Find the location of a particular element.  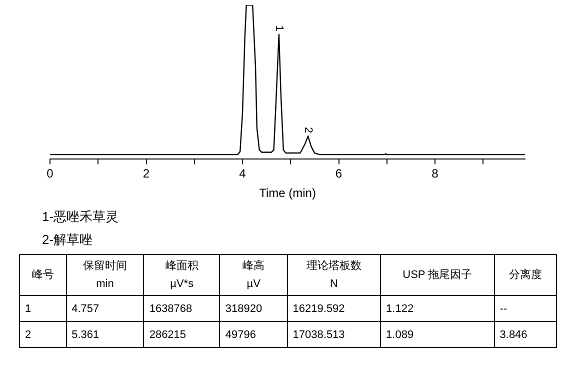

text: 4.757 is located at coordinates (105, 309).